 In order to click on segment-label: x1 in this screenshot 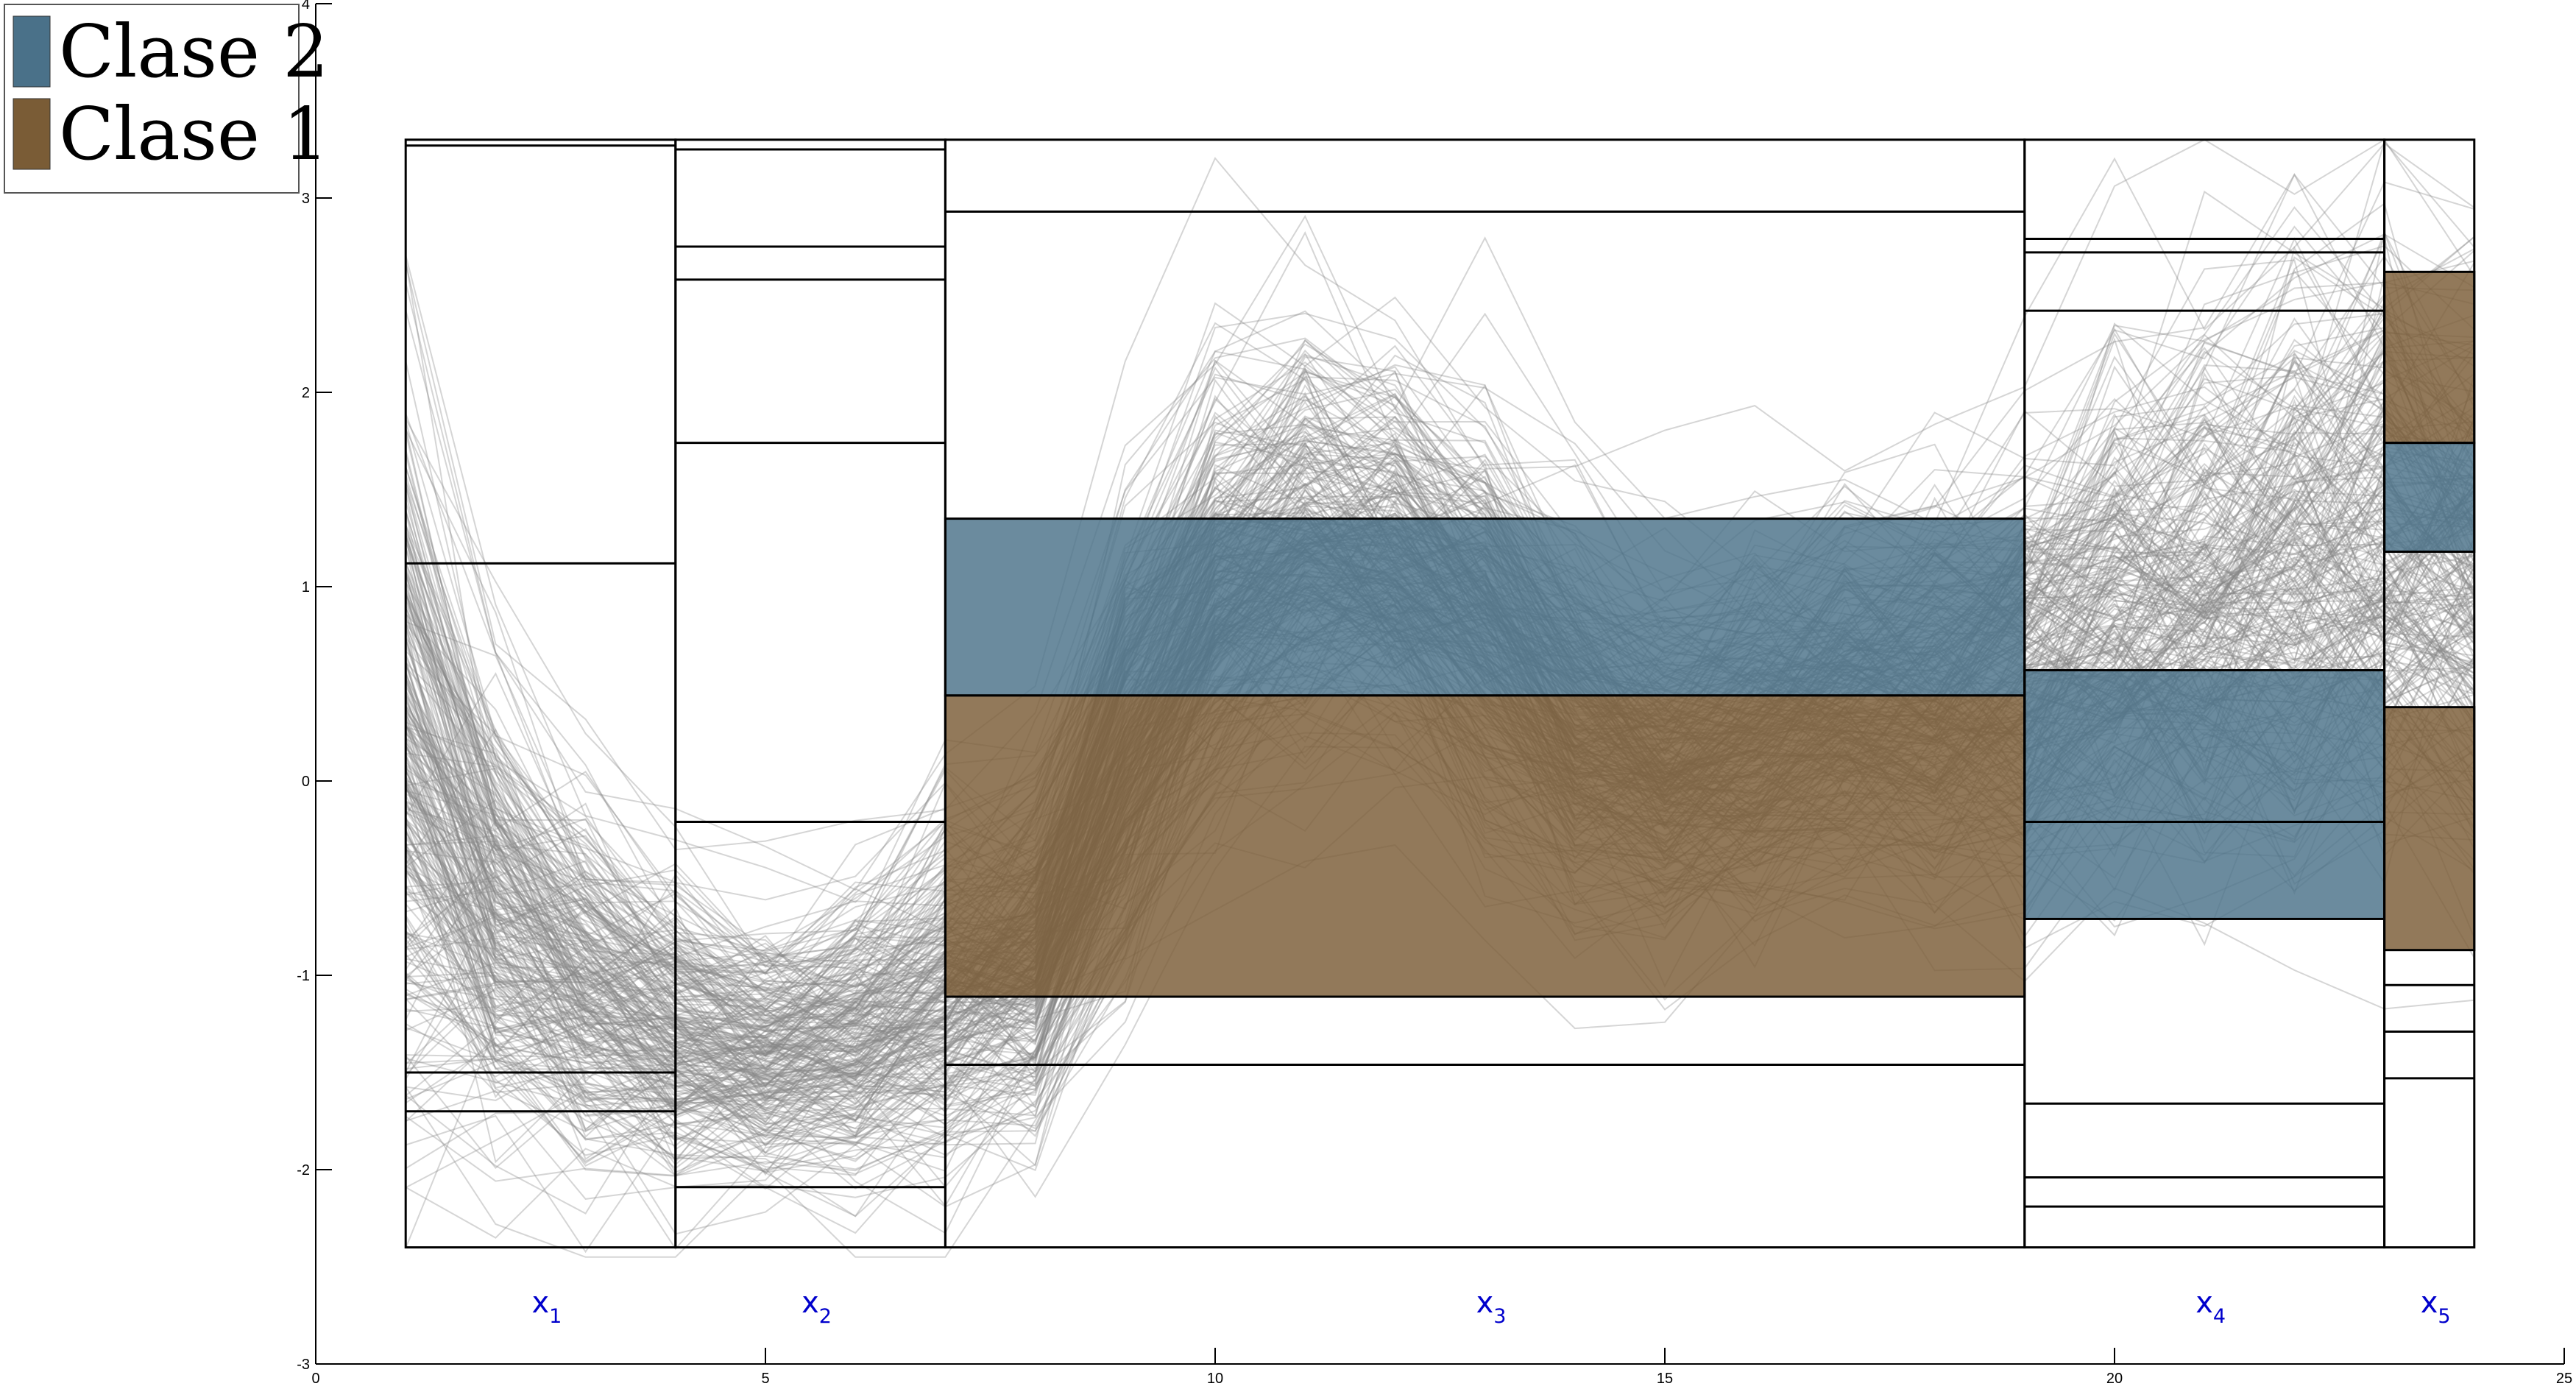, I will do `click(547, 1307)`.